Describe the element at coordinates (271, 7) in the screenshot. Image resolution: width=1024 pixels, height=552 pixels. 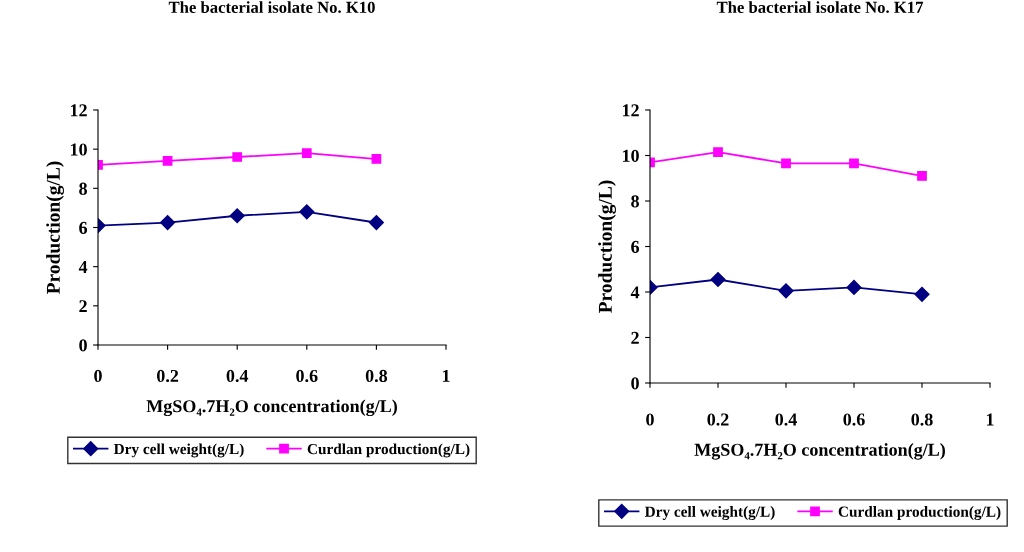
I see `chart-title: The bacterial isolate No. K10` at that location.